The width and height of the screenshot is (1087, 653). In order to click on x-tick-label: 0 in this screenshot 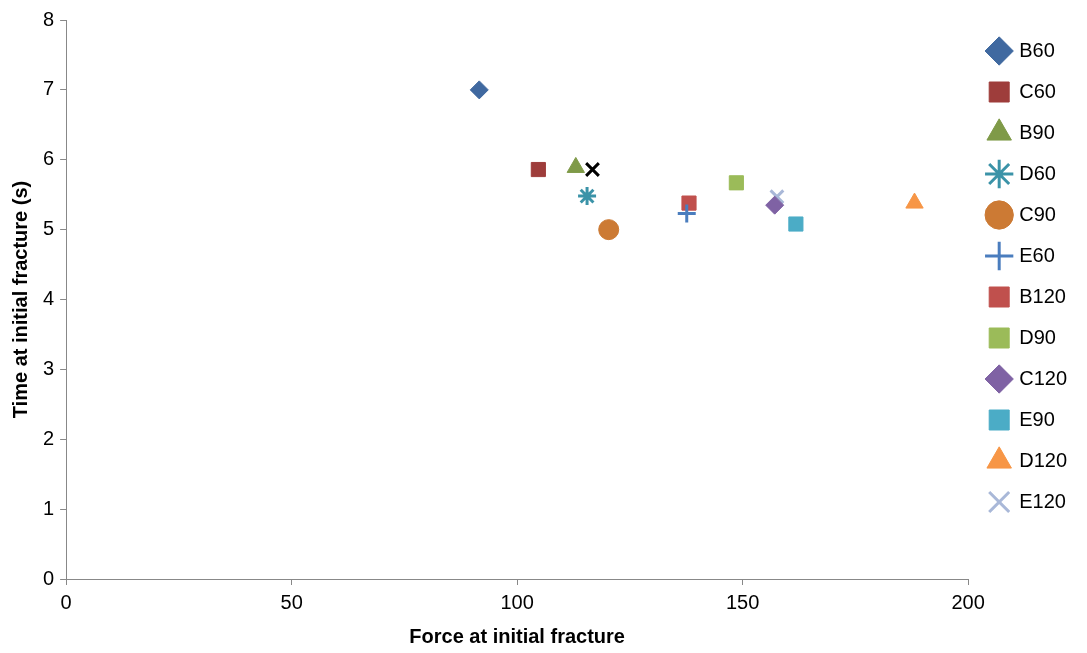, I will do `click(66, 601)`.